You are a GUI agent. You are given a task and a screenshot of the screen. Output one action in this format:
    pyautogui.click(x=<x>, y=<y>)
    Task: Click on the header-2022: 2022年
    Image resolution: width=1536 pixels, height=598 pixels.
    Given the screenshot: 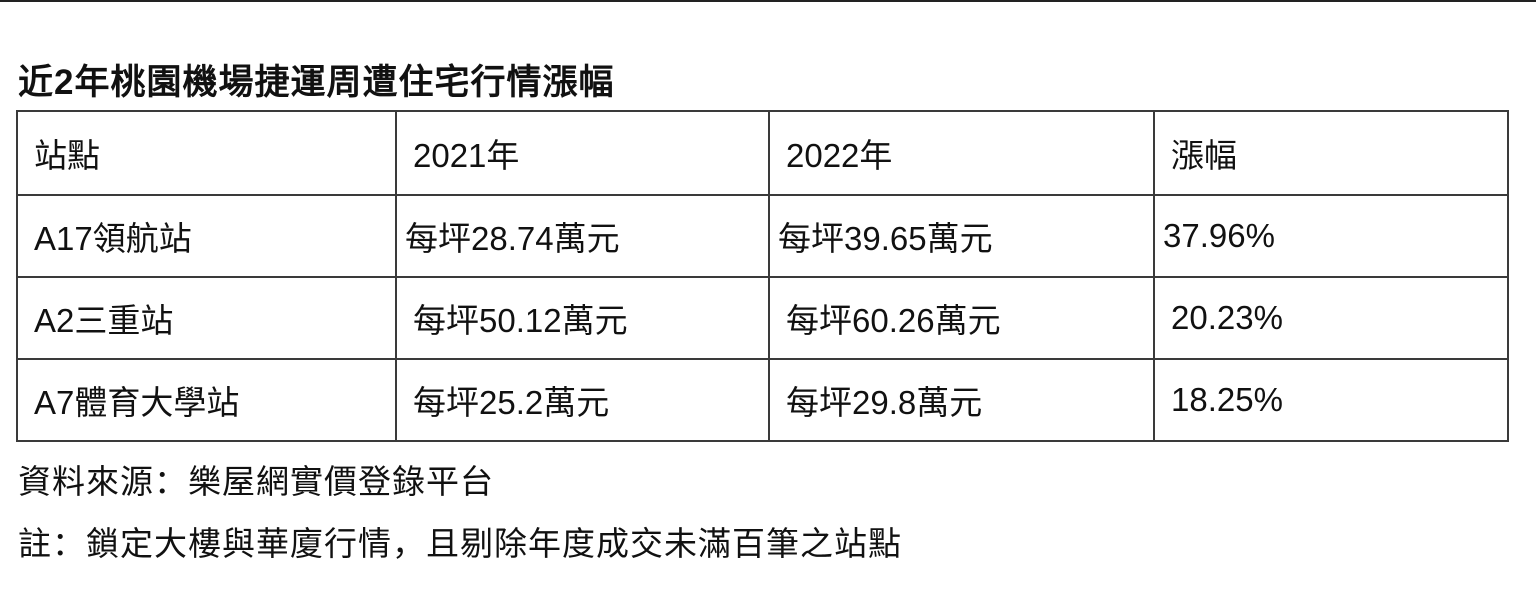 What is the action you would take?
    pyautogui.click(x=961, y=153)
    